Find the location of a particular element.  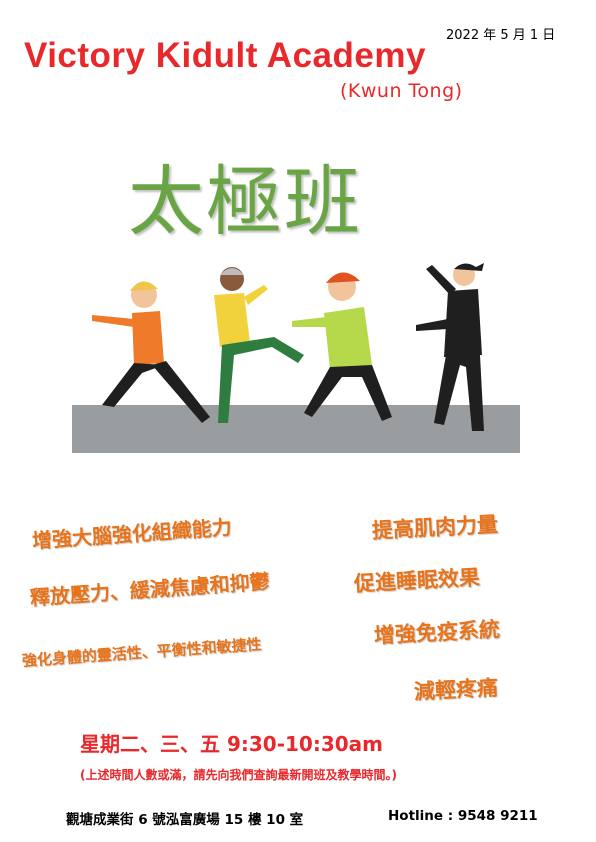

class-title: 太極班 is located at coordinates (245, 201).